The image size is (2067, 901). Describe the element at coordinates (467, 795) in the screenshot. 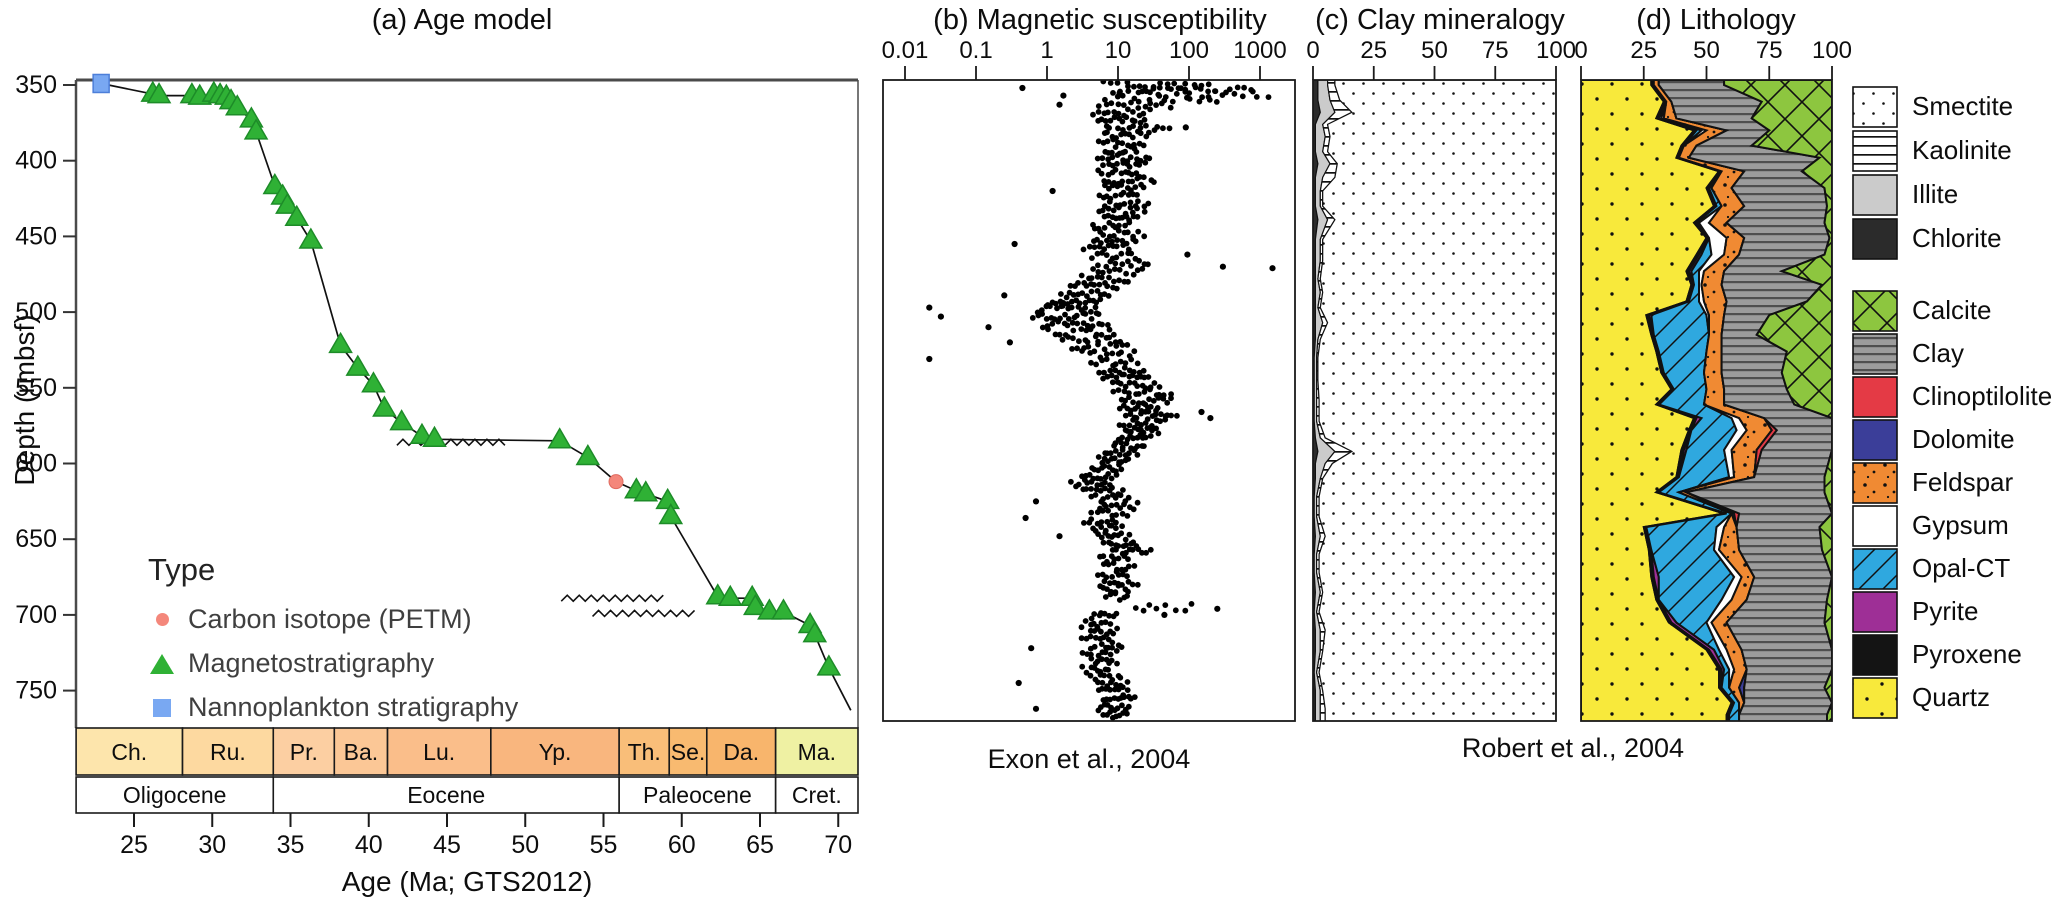

I see `epoch-bar: Oligocene Eocene Paleocene Cret.` at that location.